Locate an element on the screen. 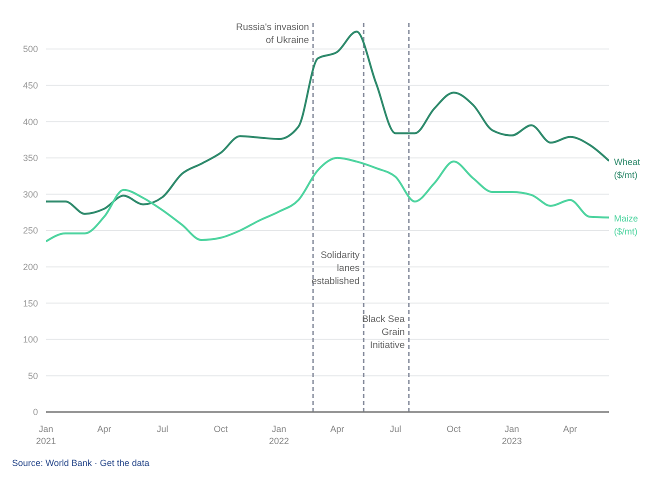 The height and width of the screenshot is (482, 653). source-note: Source: World Bank · Get the data is located at coordinates (81, 463).